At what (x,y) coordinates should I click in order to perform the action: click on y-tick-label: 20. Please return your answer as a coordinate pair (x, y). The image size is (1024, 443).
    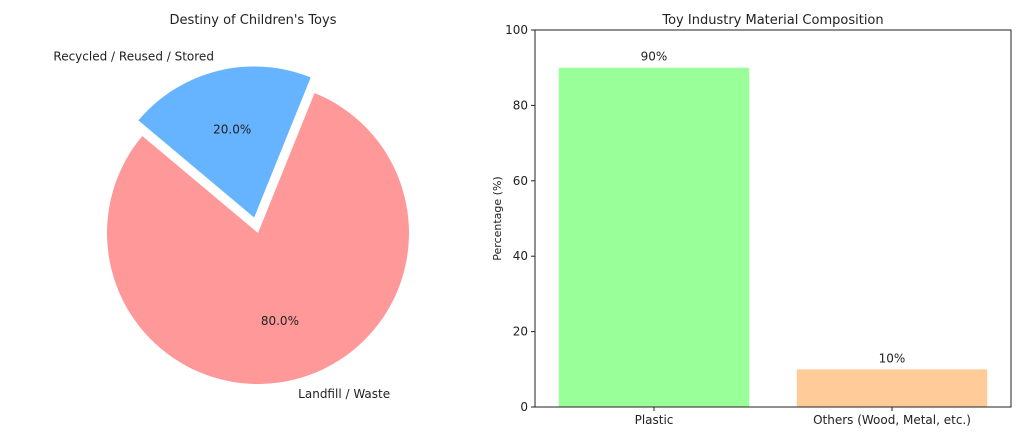
    Looking at the image, I should click on (520, 332).